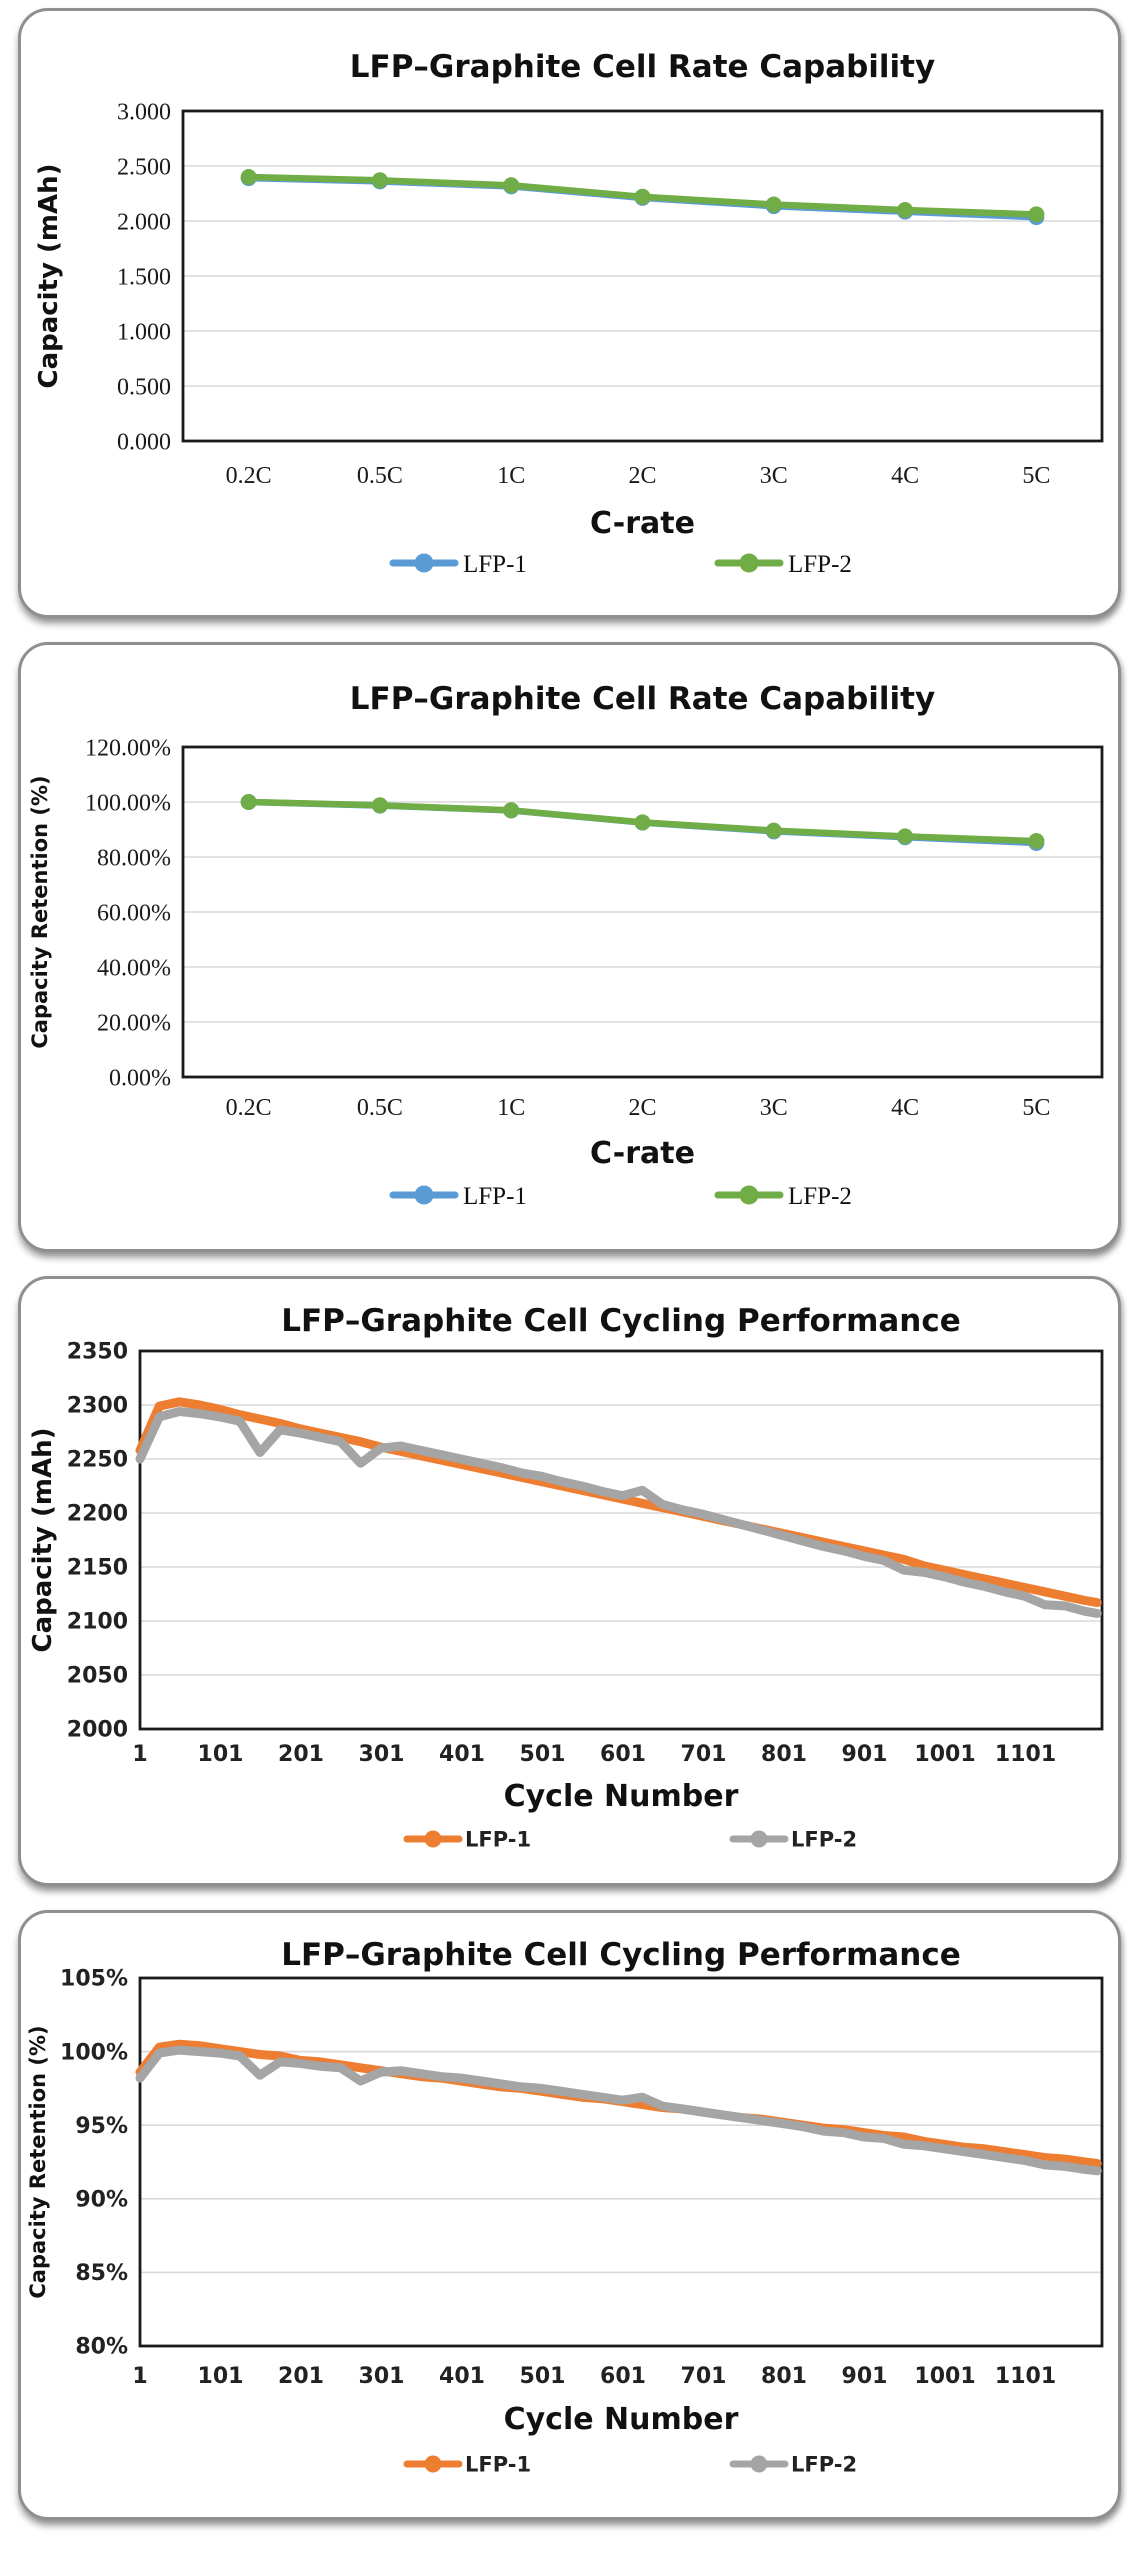 The image size is (1139, 2560). Describe the element at coordinates (144, 277) in the screenshot. I see `y-tick-label: 1.500` at that location.